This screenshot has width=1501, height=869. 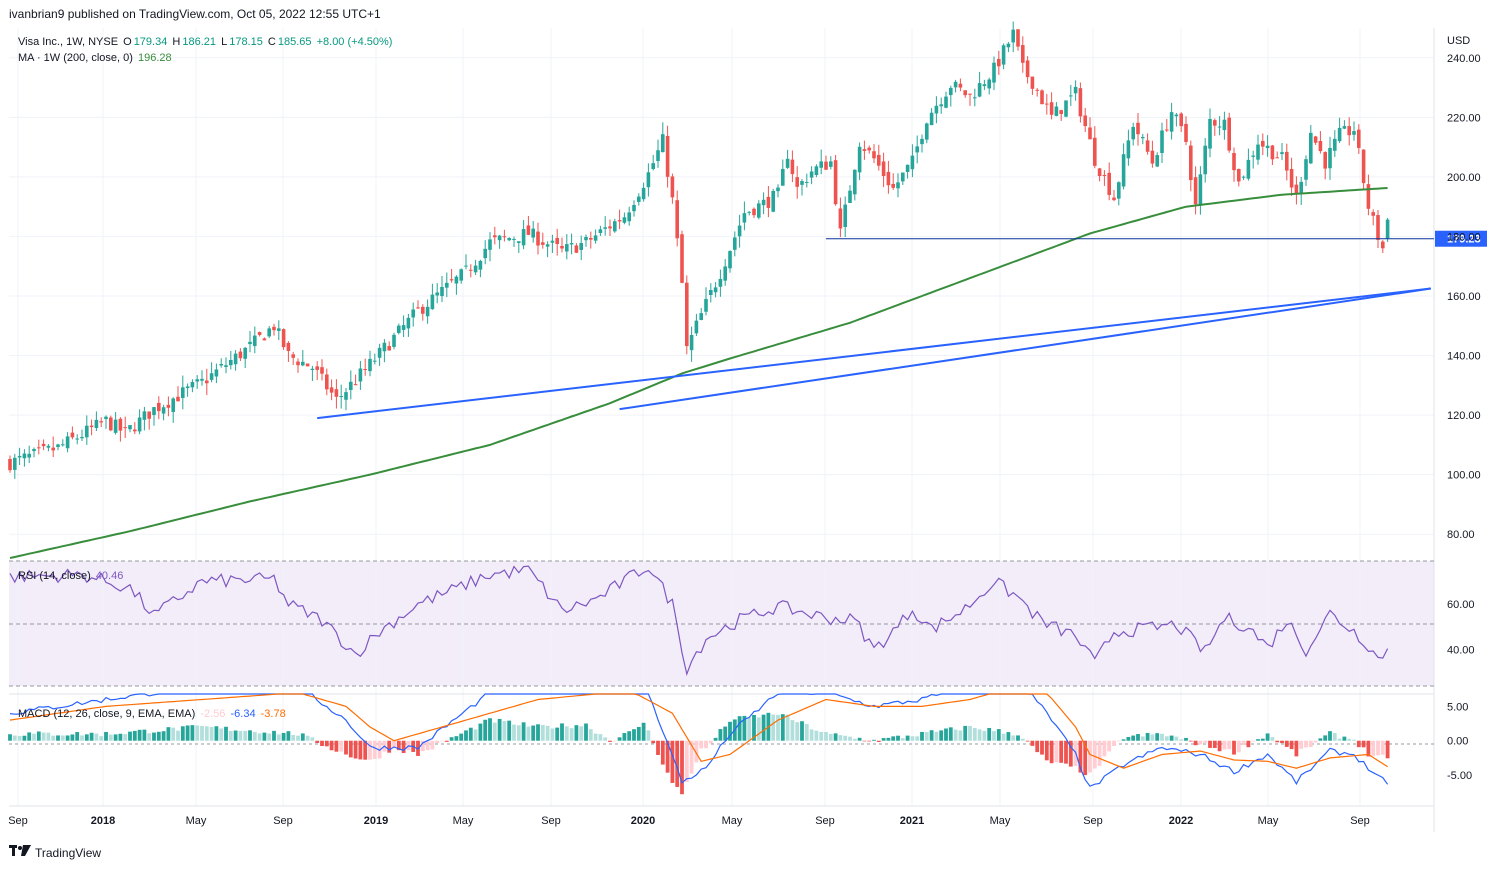 What do you see at coordinates (96, 58) in the screenshot?
I see `ma-legend: MA · 1W (200, close, 0) 196.28` at bounding box center [96, 58].